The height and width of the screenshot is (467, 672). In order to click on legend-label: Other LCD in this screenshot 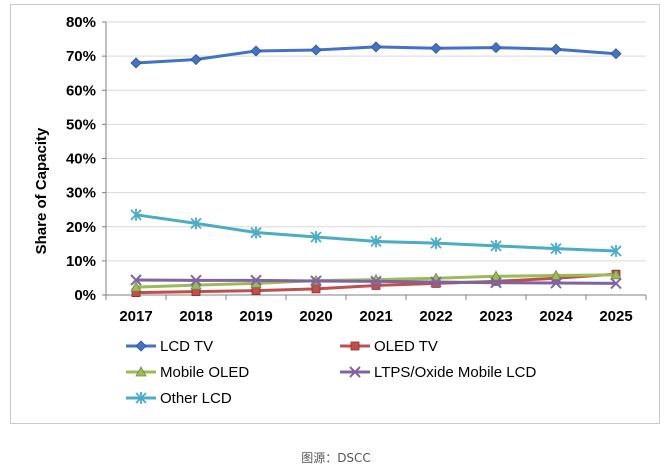, I will do `click(196, 398)`.